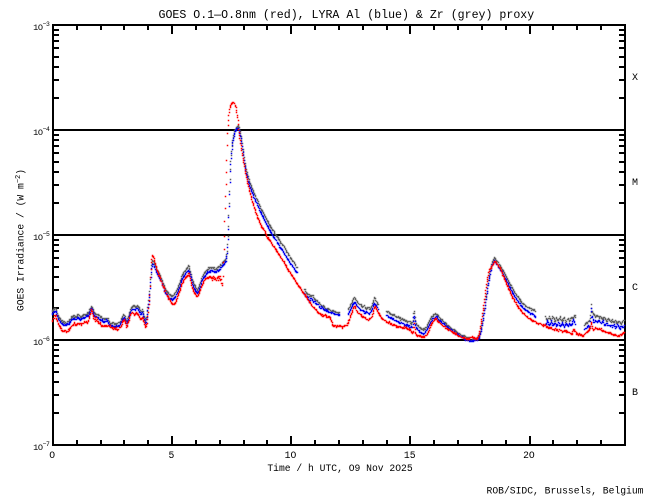  Describe the element at coordinates (171, 455) in the screenshot. I see `svg-text: 5` at that location.